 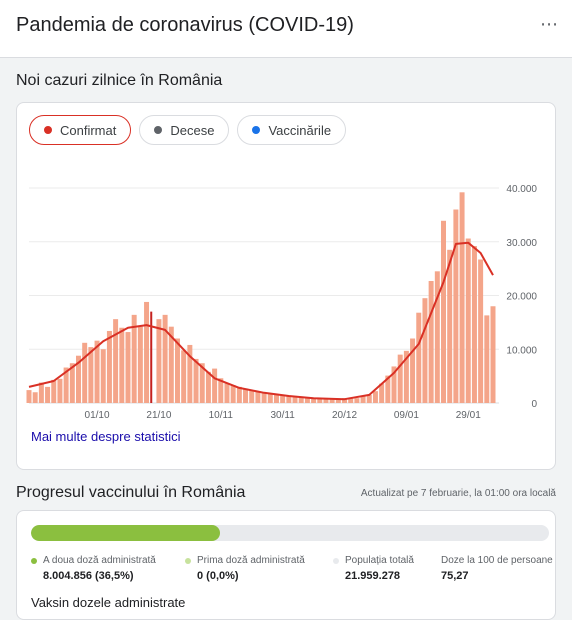 I want to click on cases-section-title: Noi cazuri zilnice în România, so click(x=119, y=80).